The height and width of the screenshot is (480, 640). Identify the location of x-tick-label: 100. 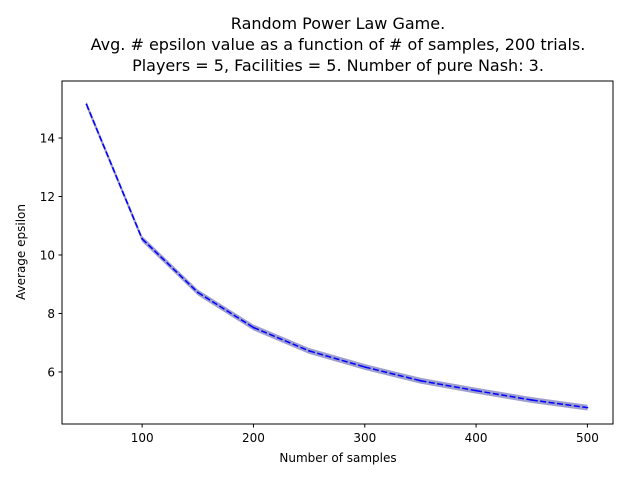
(142, 438).